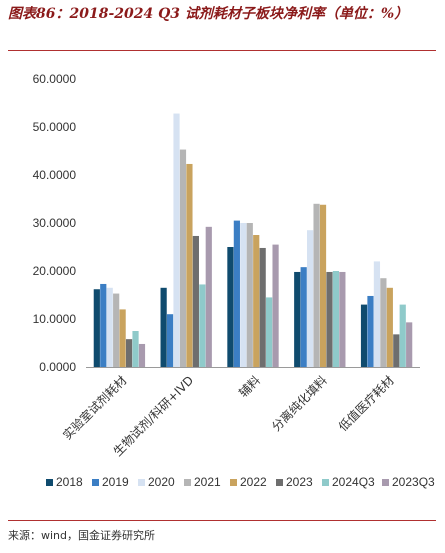 This screenshot has width=445, height=553. I want to click on legend-swatch-2023Q3, so click(385, 482).